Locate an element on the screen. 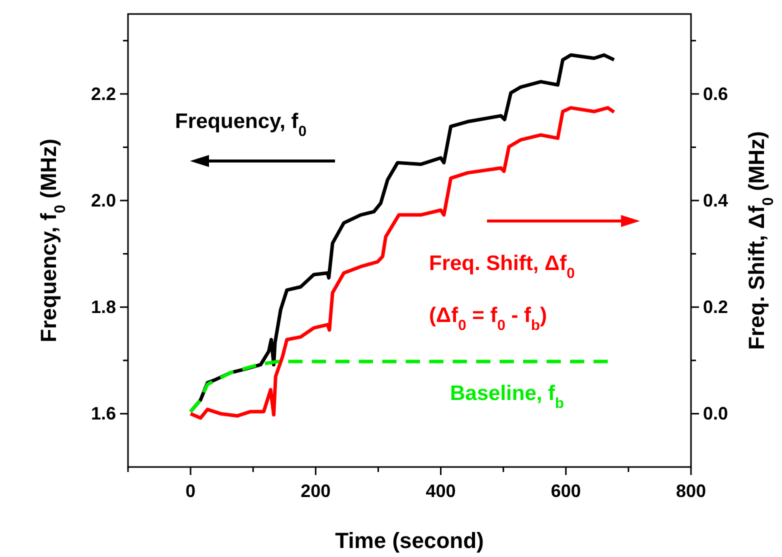 This screenshot has height=557, width=782. series-label: Freq. Shift, Δf$_{0}$ is located at coordinates (502, 267).